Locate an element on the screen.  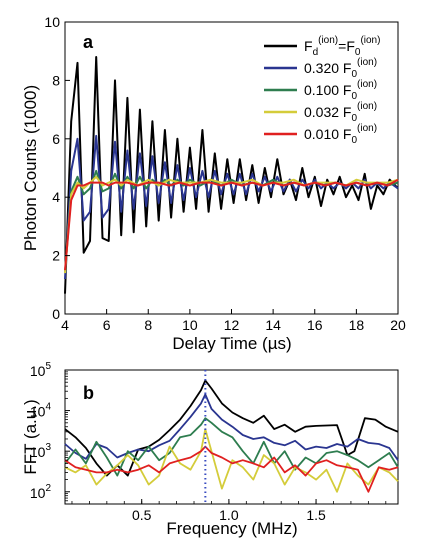
panel-a-x-tick-label: 16 is located at coordinates (315, 325).